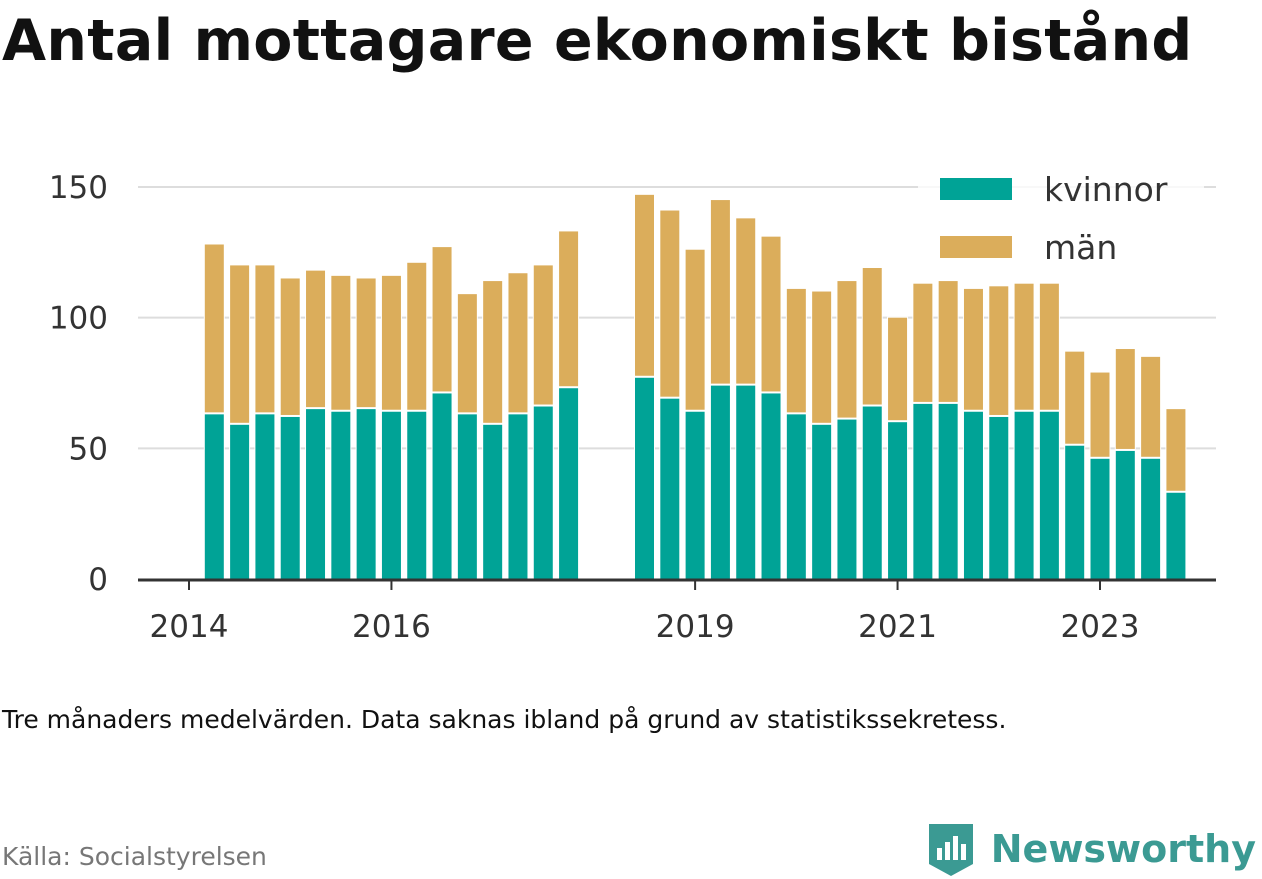 This screenshot has width=1262, height=879. Describe the element at coordinates (695, 627) in the screenshot. I see `x-tick-label: 2019` at that location.